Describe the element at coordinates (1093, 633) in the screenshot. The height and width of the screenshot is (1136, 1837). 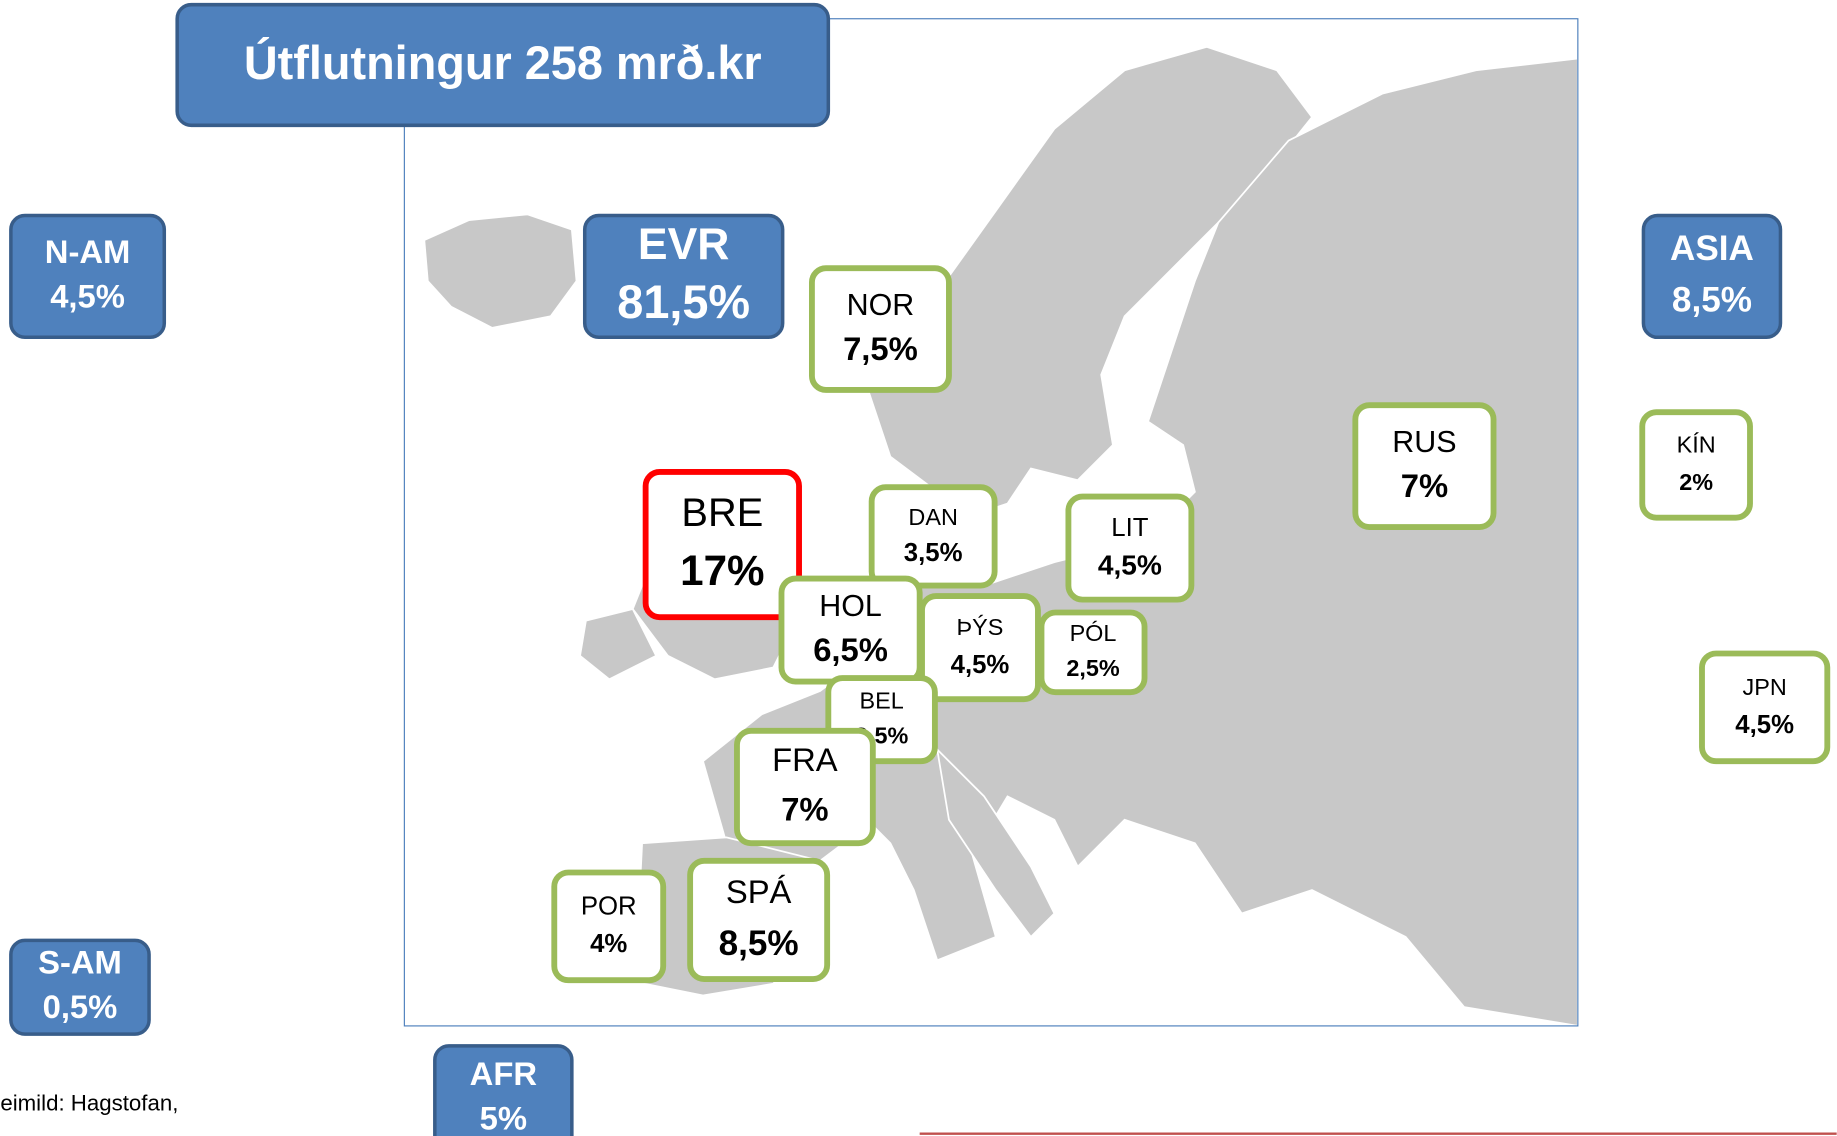
I see `country-name: PÓL` at that location.